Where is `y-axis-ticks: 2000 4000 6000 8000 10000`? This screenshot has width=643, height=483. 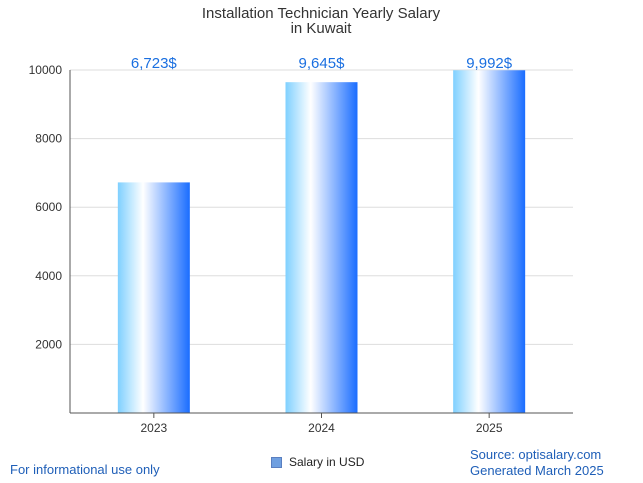
y-axis-ticks: 2000 4000 6000 8000 10000 is located at coordinates (46, 207).